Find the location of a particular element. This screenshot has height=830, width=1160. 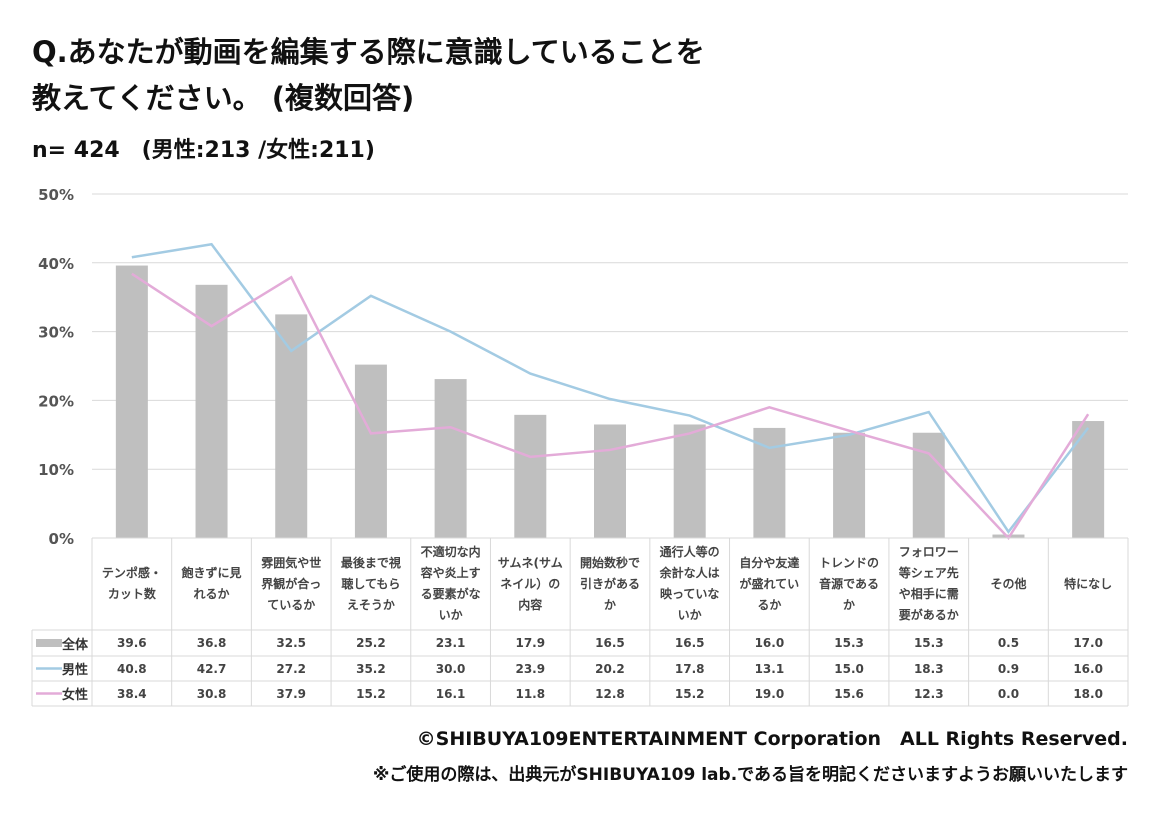

category-label: サムネ(サムネイル）の内容 is located at coordinates (530, 583).